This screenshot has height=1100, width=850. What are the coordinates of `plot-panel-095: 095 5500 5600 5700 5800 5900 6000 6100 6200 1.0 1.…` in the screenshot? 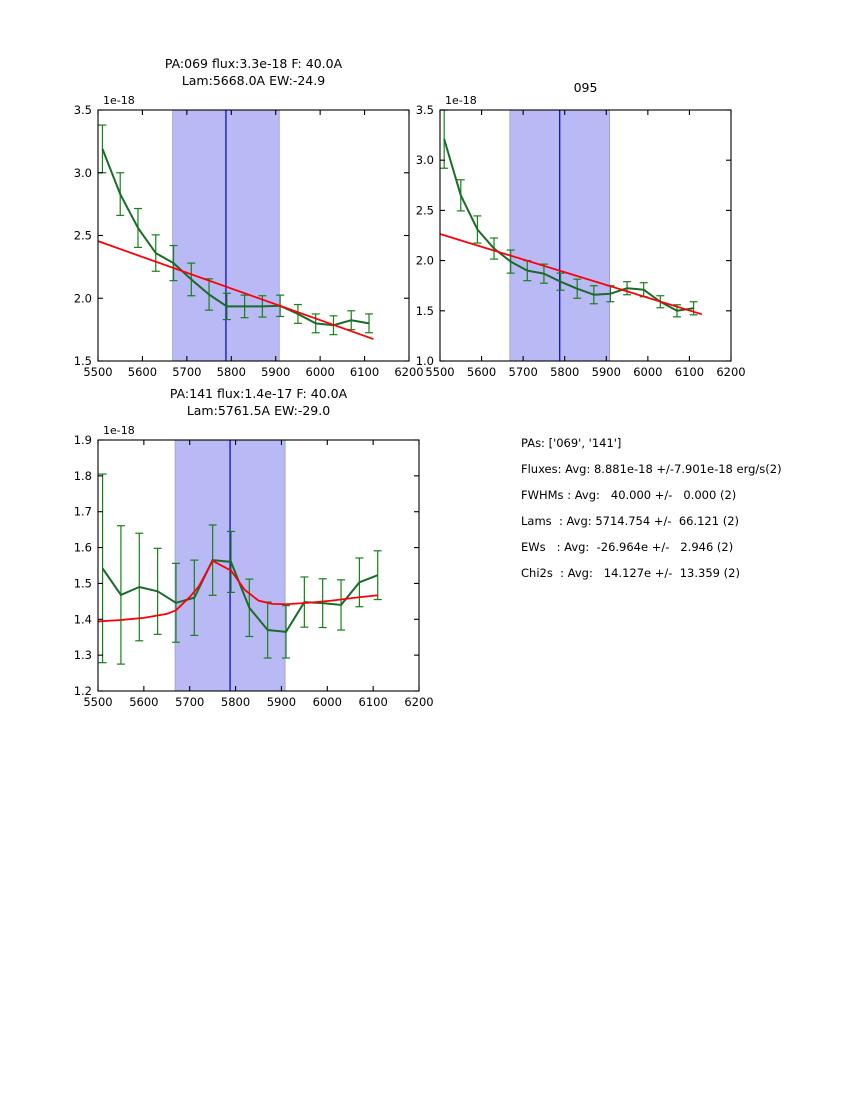 It's located at (568, 218).